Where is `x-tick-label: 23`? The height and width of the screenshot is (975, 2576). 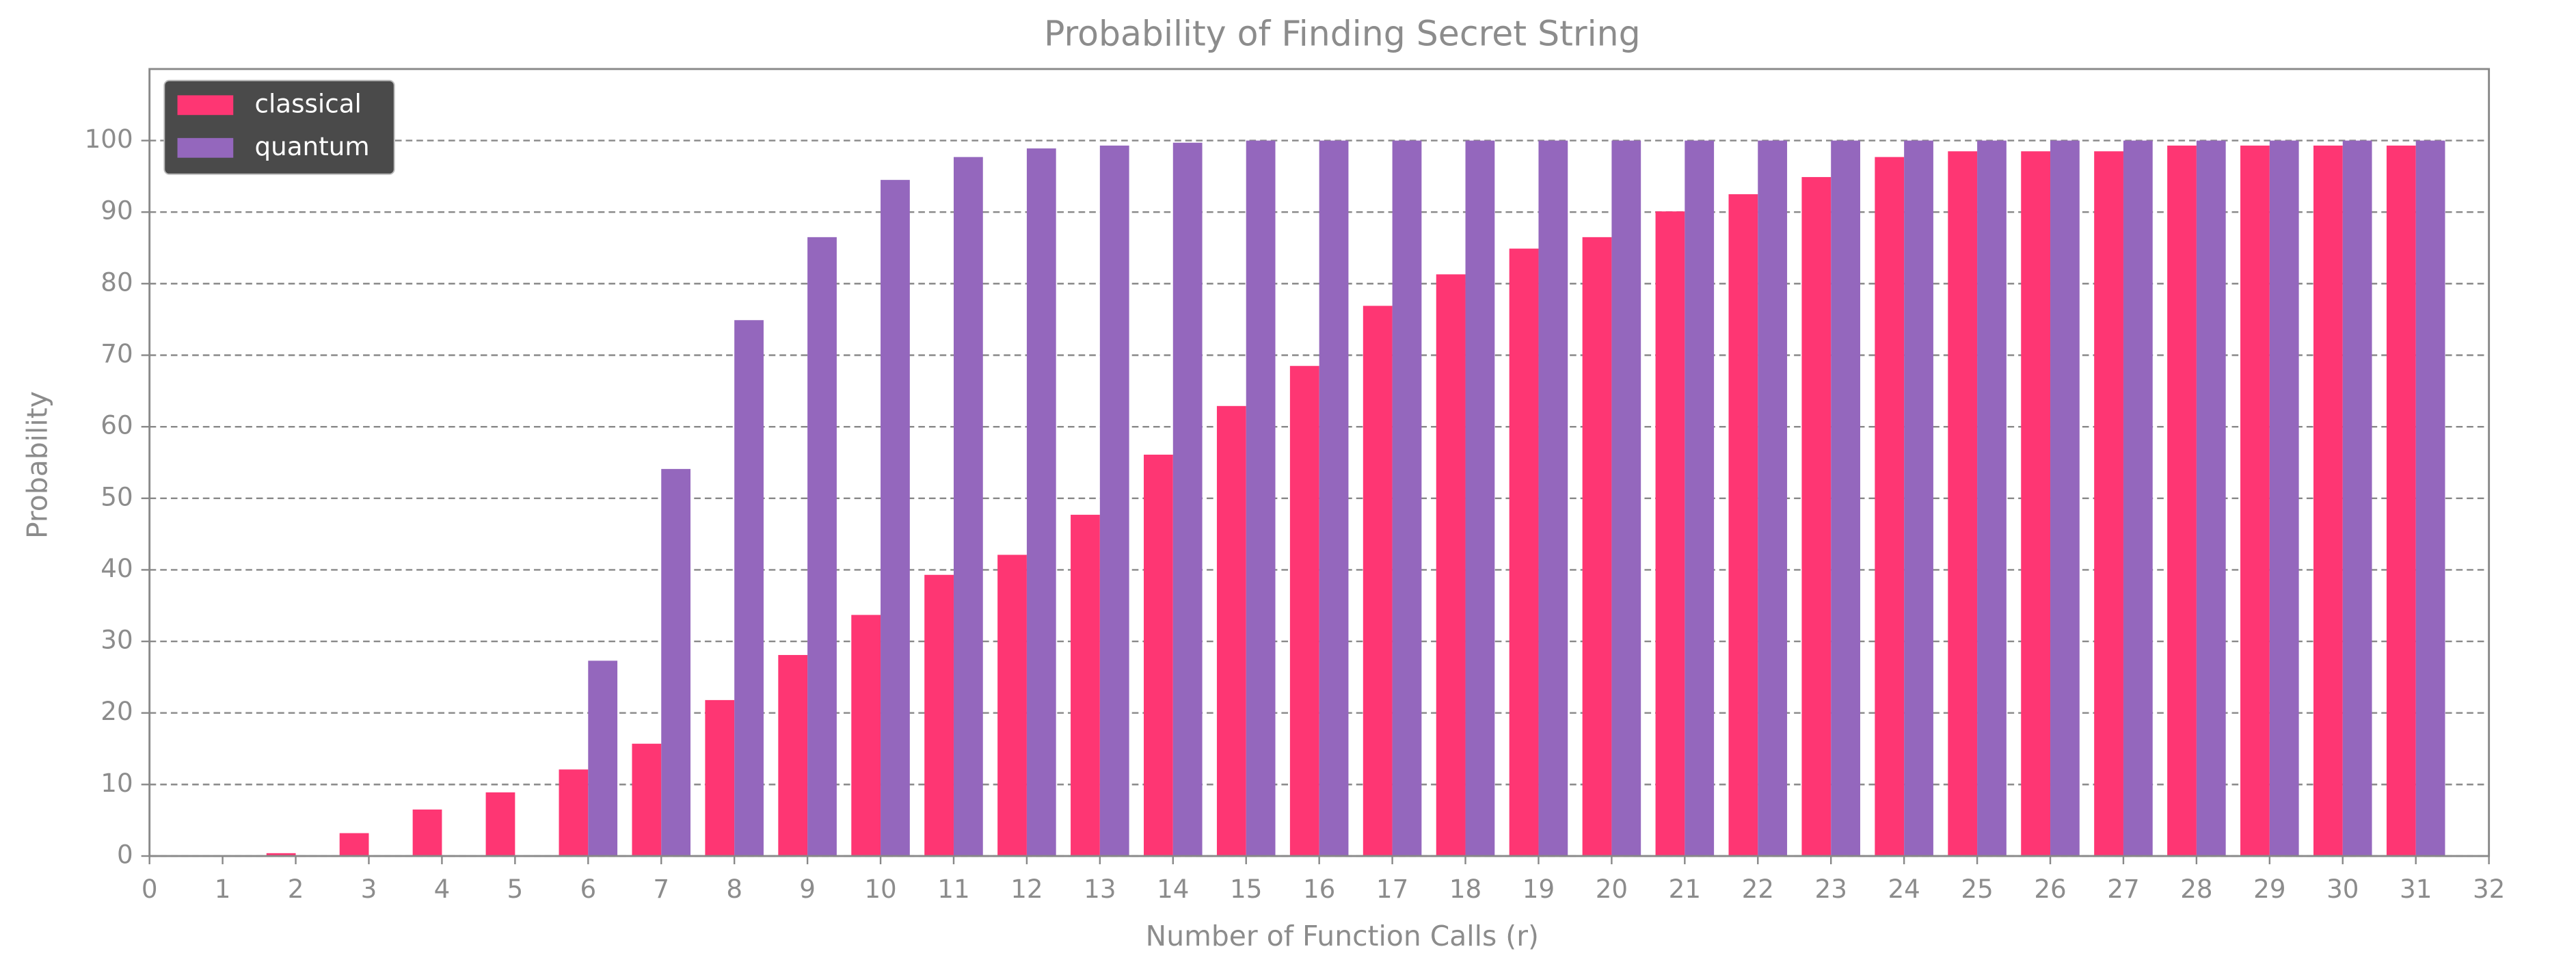 x-tick-label: 23 is located at coordinates (1831, 889).